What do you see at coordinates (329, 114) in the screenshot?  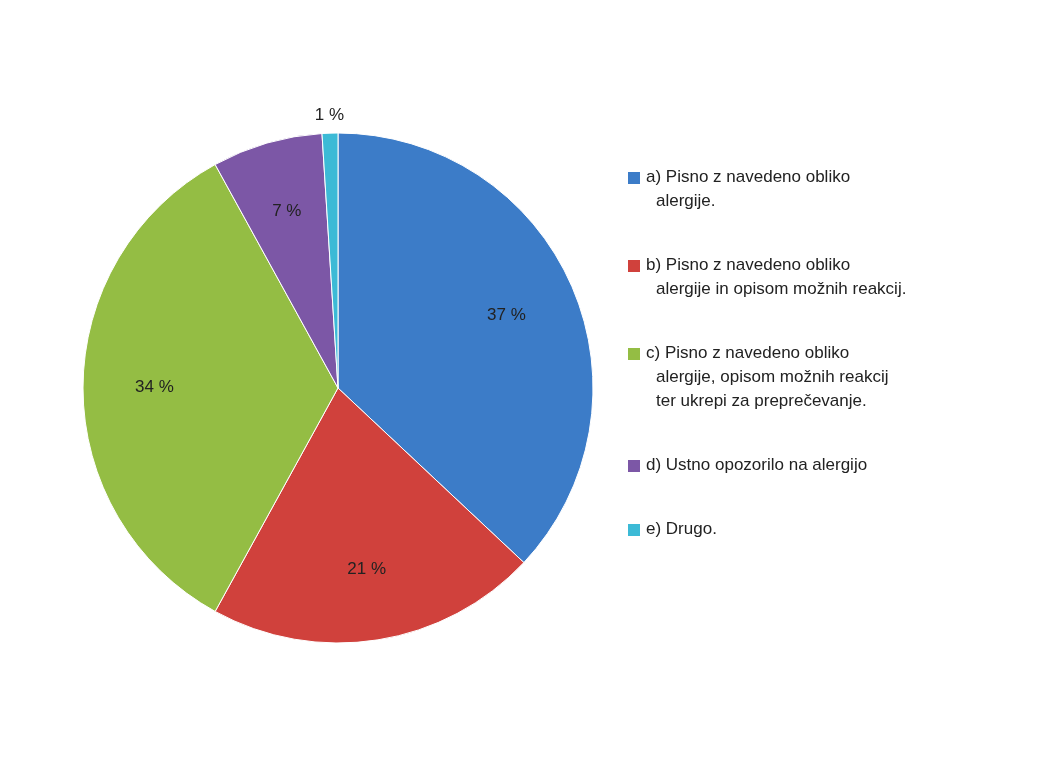 I see `data-label: 1 %` at bounding box center [329, 114].